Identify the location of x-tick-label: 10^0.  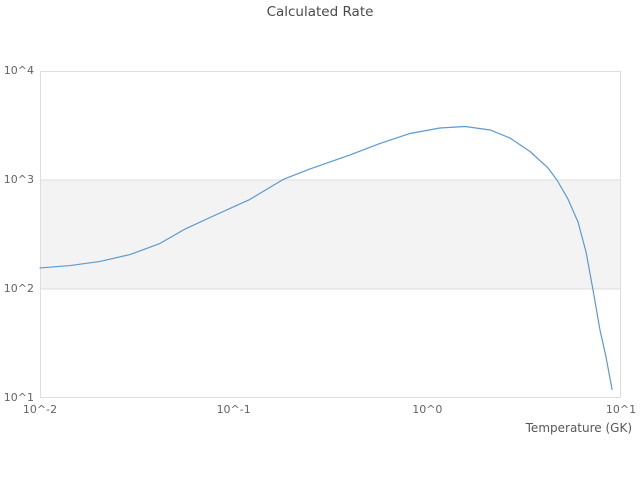
(427, 409).